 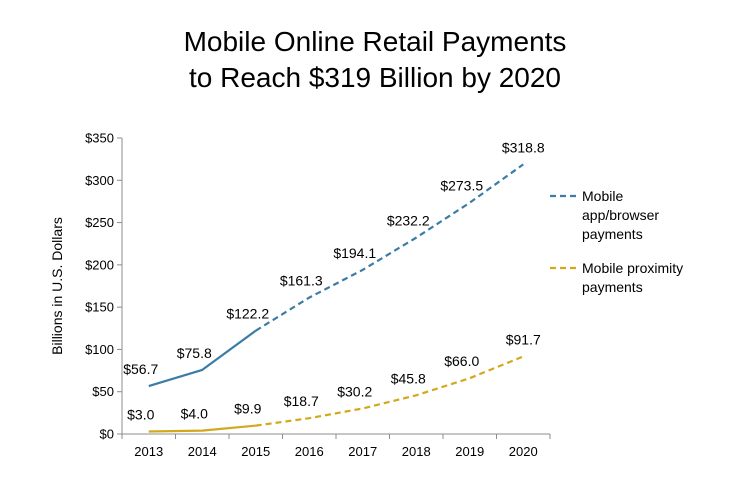 I want to click on y-tick-label: $50, so click(x=103, y=391).